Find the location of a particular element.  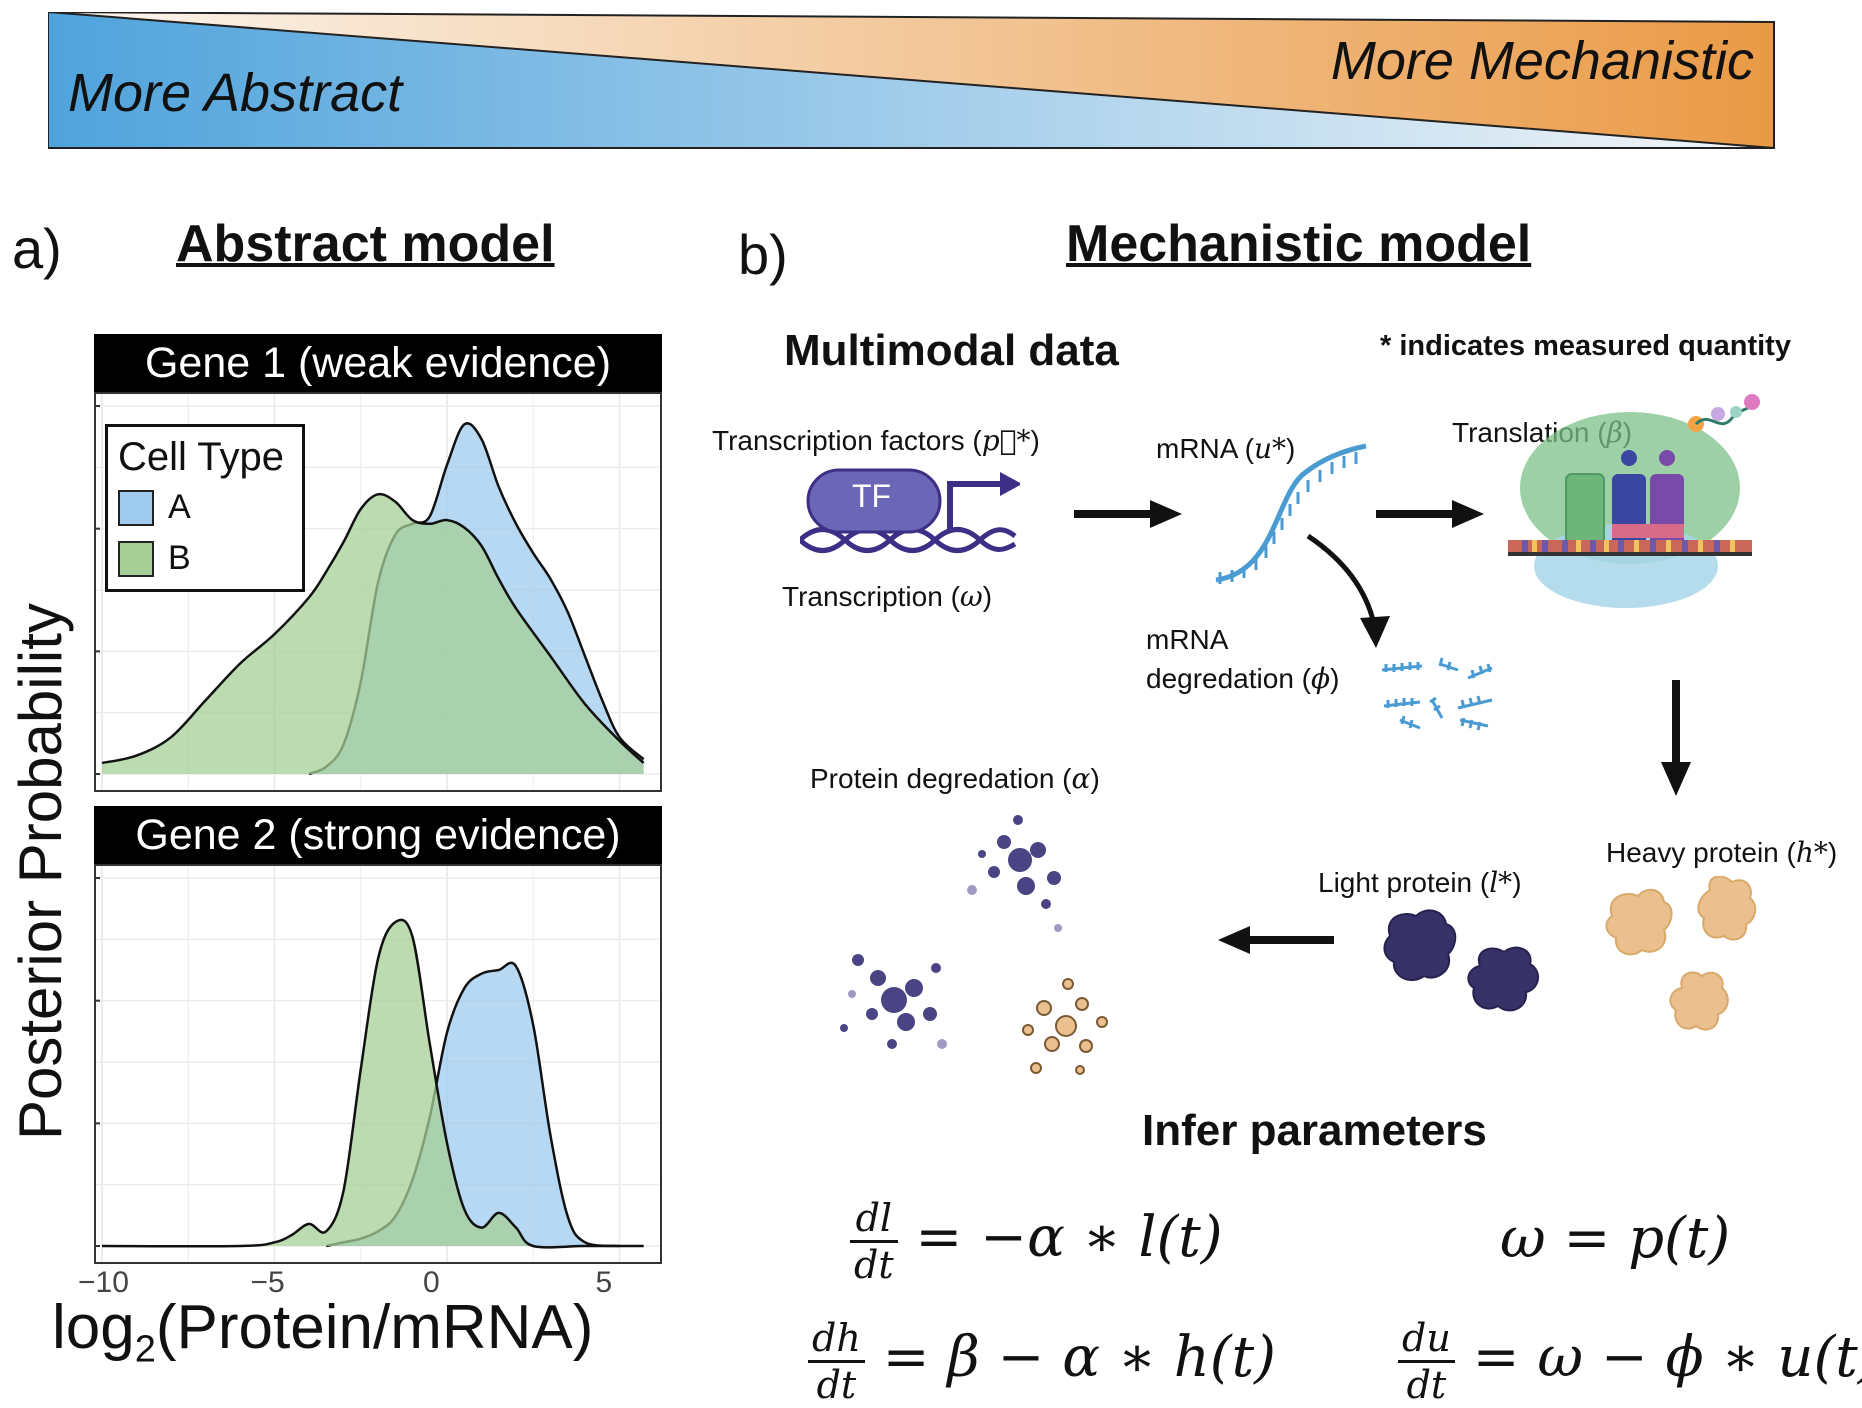

panel-a-letter: a) is located at coordinates (37, 248).